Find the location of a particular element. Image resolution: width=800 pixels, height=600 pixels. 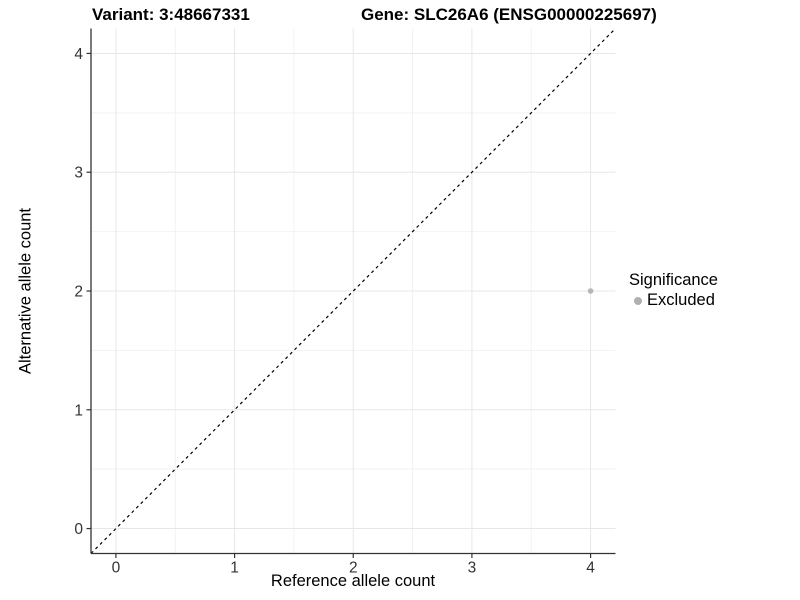

x-tick-label: 1 is located at coordinates (234, 568).